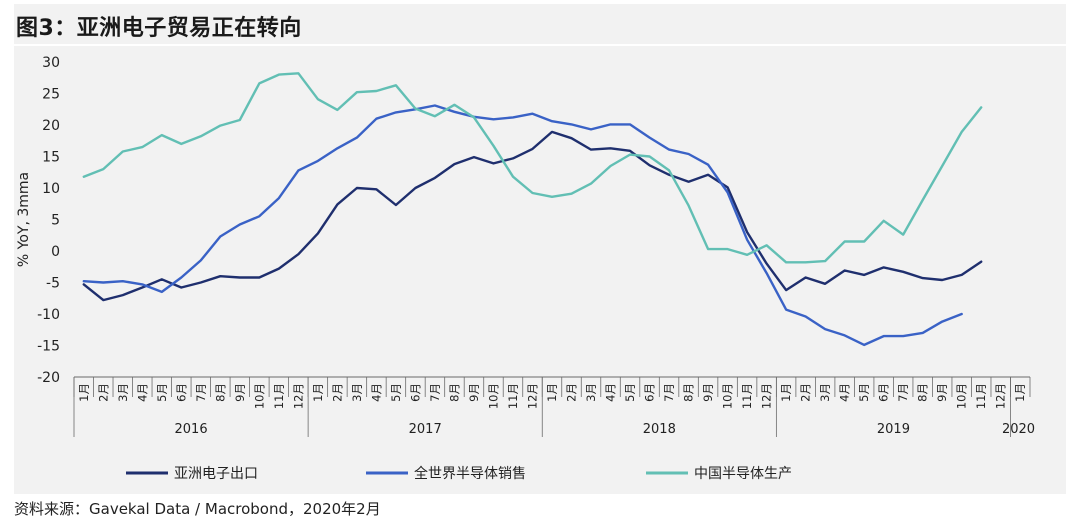 The width and height of the screenshot is (1080, 525). Describe the element at coordinates (51, 95) in the screenshot. I see `y-tick-label: 25` at that location.